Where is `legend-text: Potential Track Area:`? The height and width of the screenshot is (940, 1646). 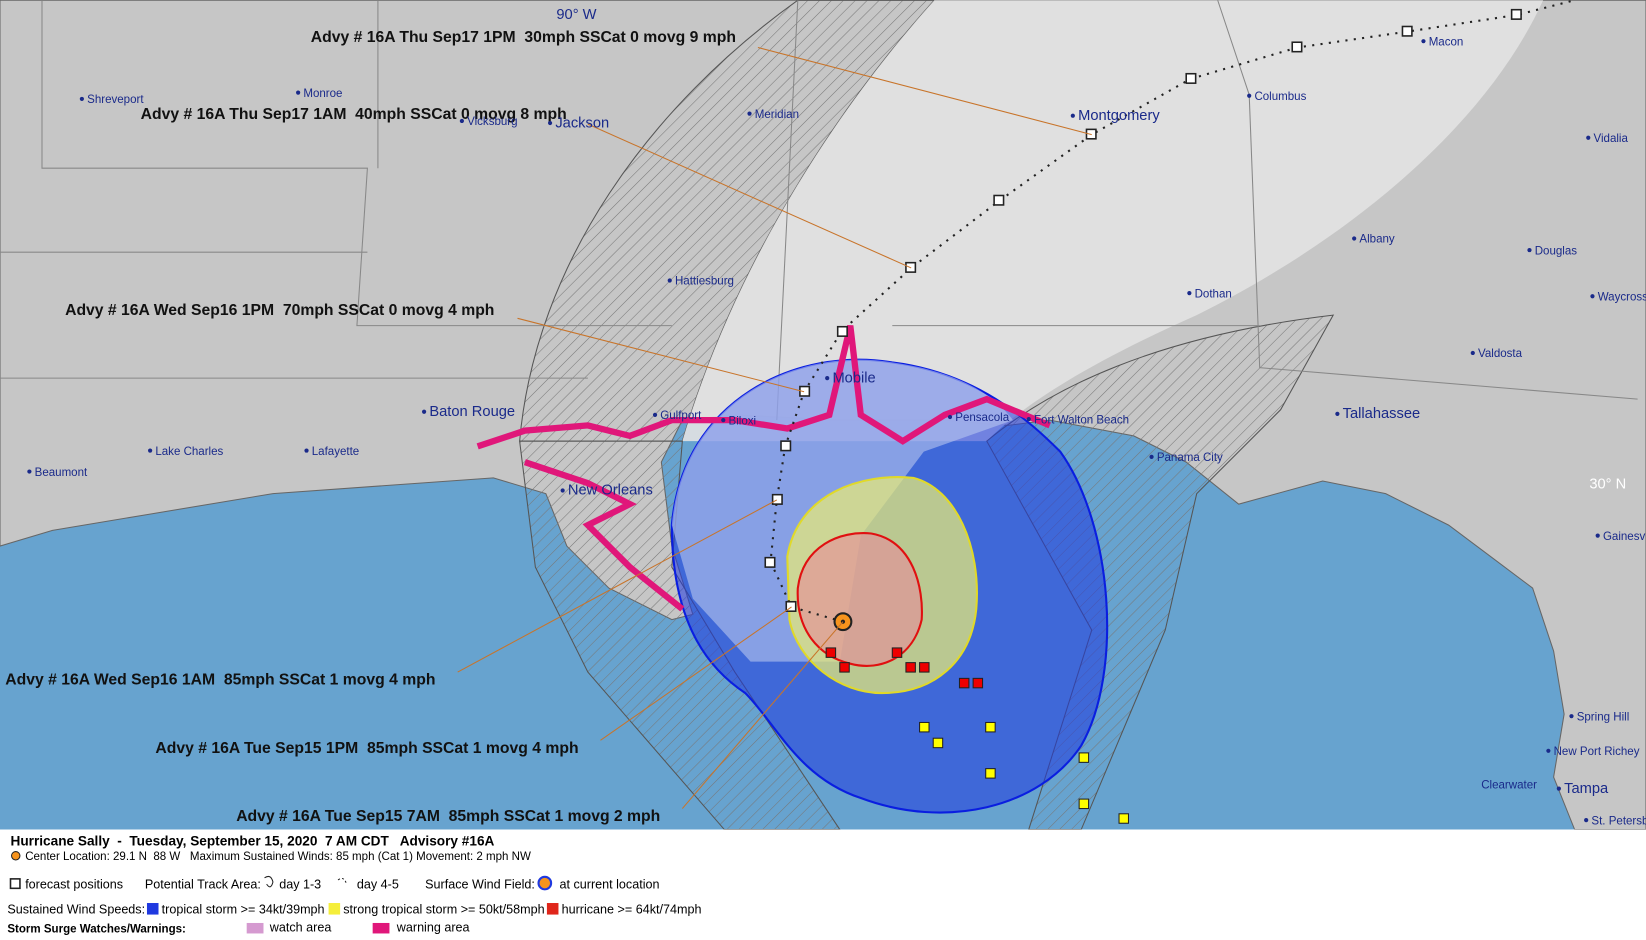 legend-text: Potential Track Area: is located at coordinates (203, 884).